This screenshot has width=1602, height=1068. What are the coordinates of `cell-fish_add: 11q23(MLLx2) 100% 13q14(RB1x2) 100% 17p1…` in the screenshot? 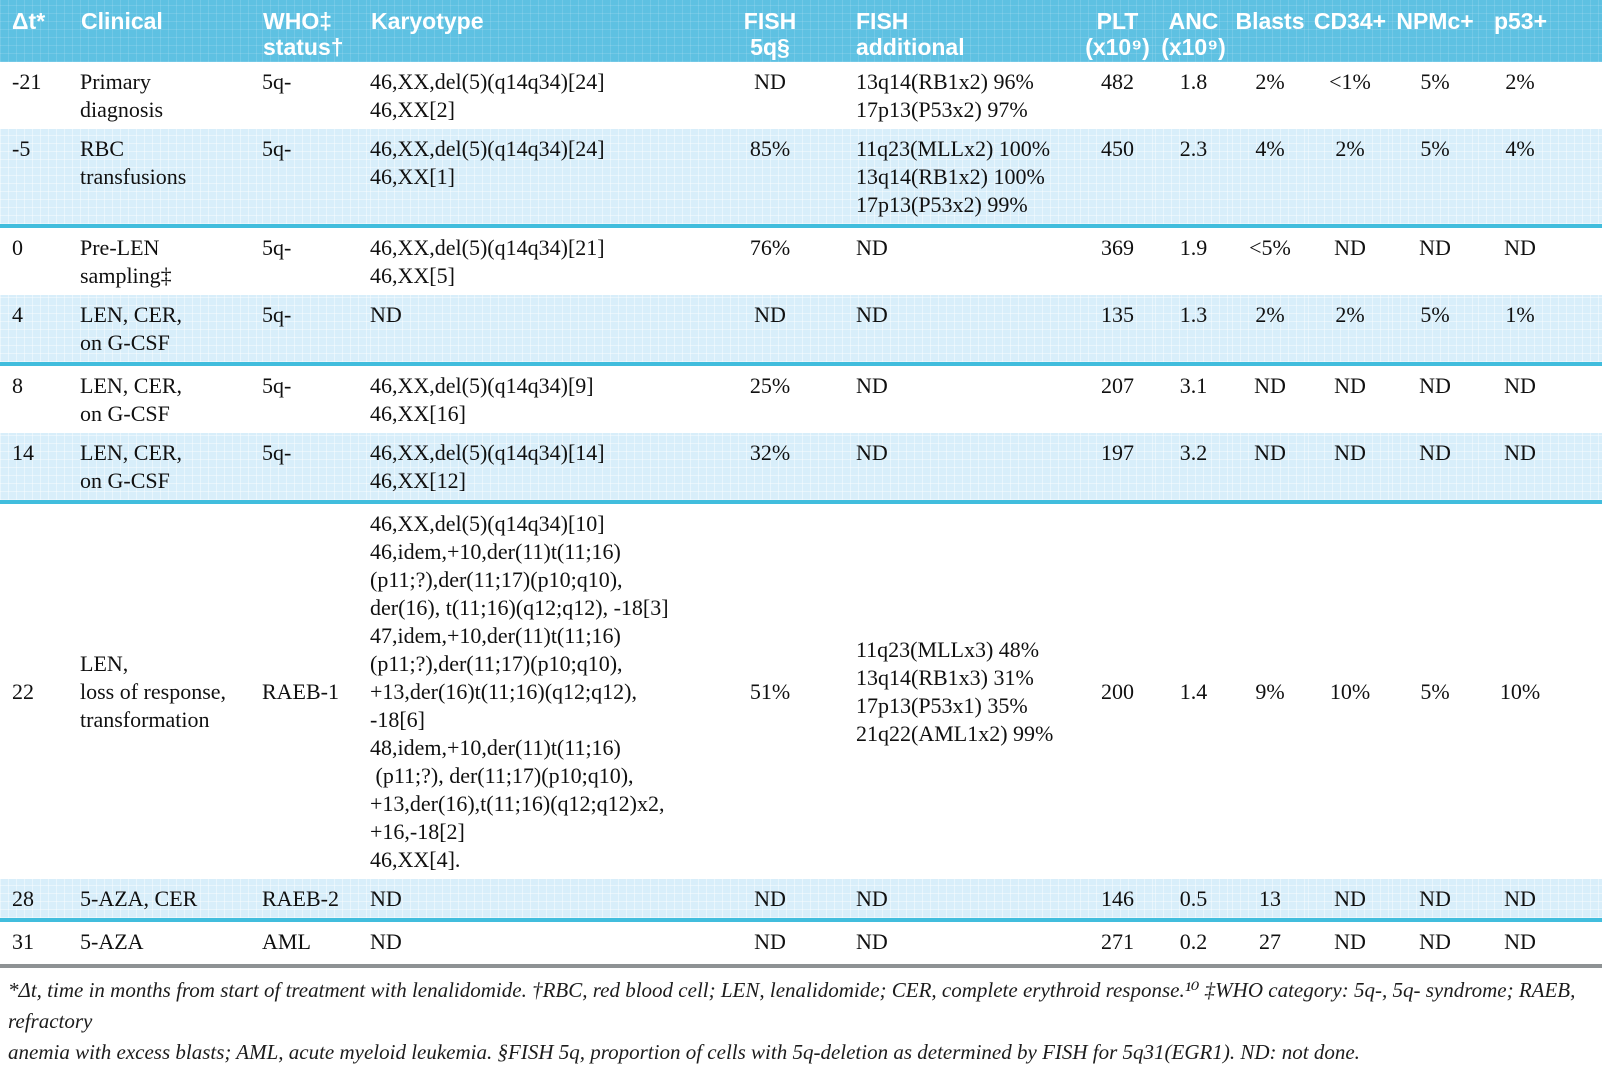 It's located at (945, 178).